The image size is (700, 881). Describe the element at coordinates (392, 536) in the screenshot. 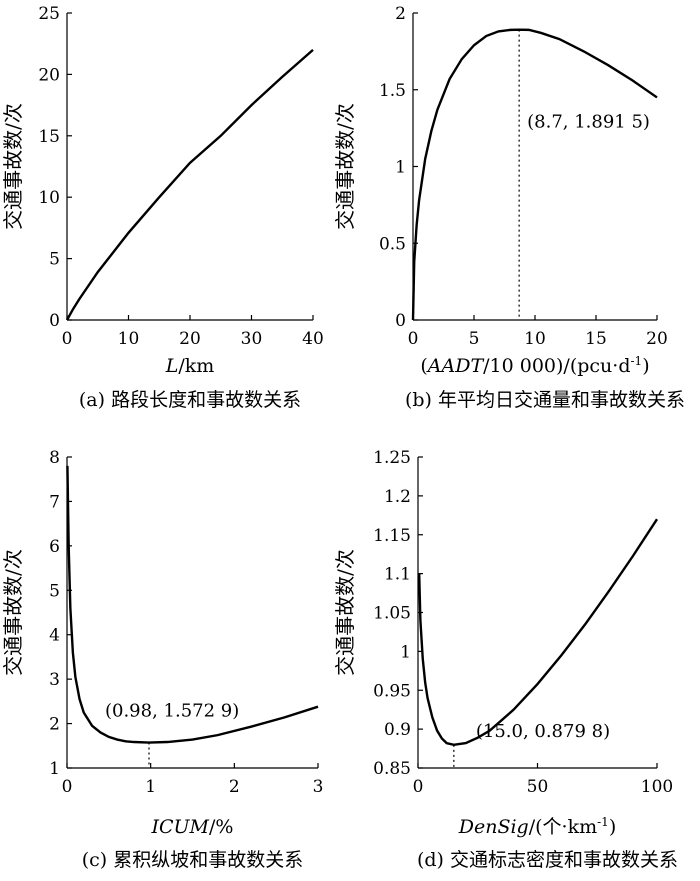

I see `y-tick-label: 1.15` at that location.